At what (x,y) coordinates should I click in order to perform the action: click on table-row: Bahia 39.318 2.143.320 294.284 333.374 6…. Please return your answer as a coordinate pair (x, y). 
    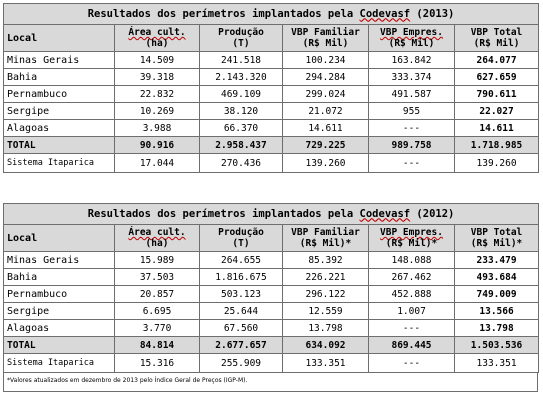
    Looking at the image, I should click on (271, 77).